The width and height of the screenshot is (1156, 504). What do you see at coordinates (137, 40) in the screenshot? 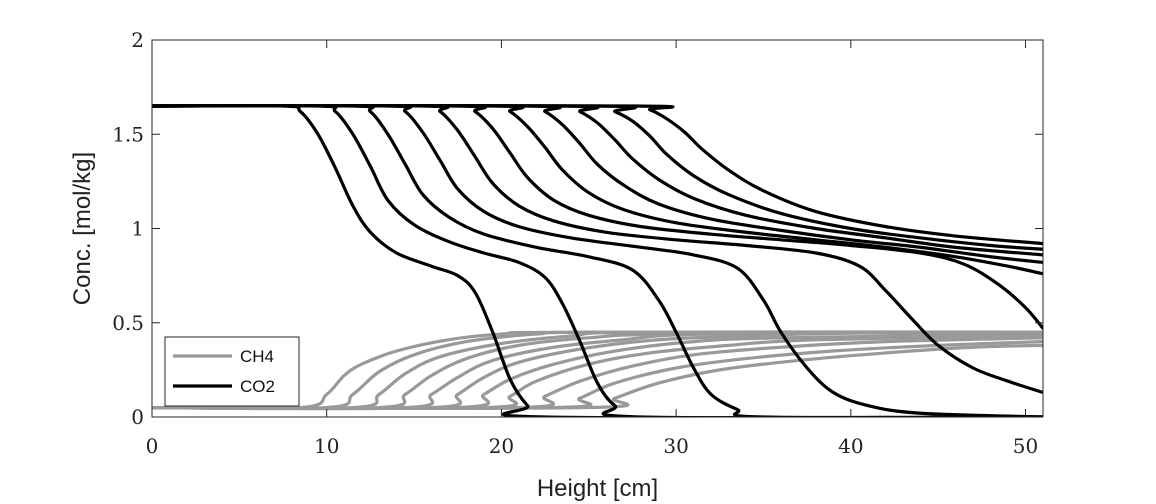
I see `y-tick-label: 2` at bounding box center [137, 40].